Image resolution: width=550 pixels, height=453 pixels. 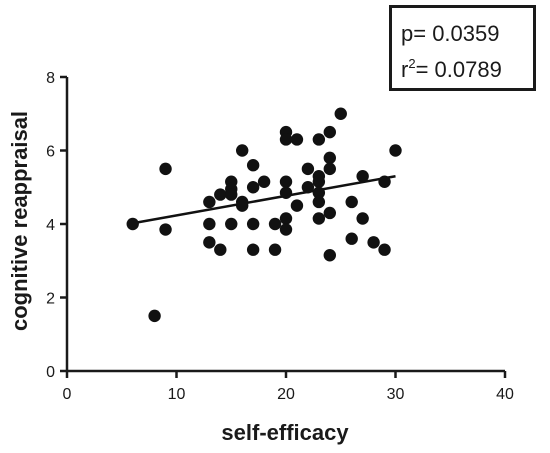 I want to click on y-ticks: 0 2 4 6 8, so click(x=56, y=225).